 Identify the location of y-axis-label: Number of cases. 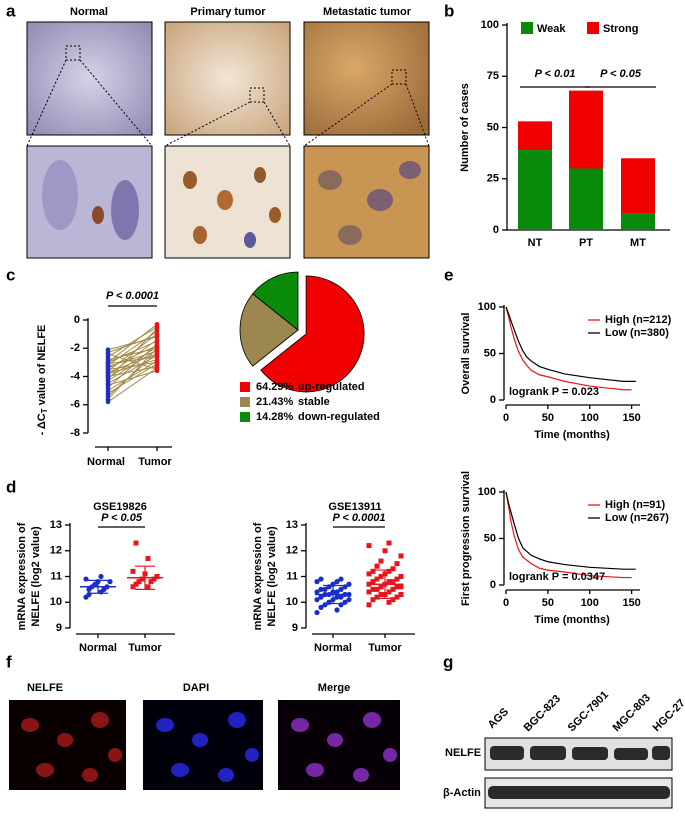
(465, 127).